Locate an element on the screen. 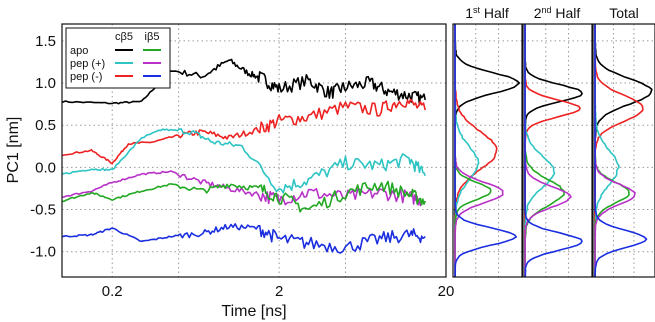 This screenshot has width=655, height=322. p2-series-group is located at coordinates (553, 151).